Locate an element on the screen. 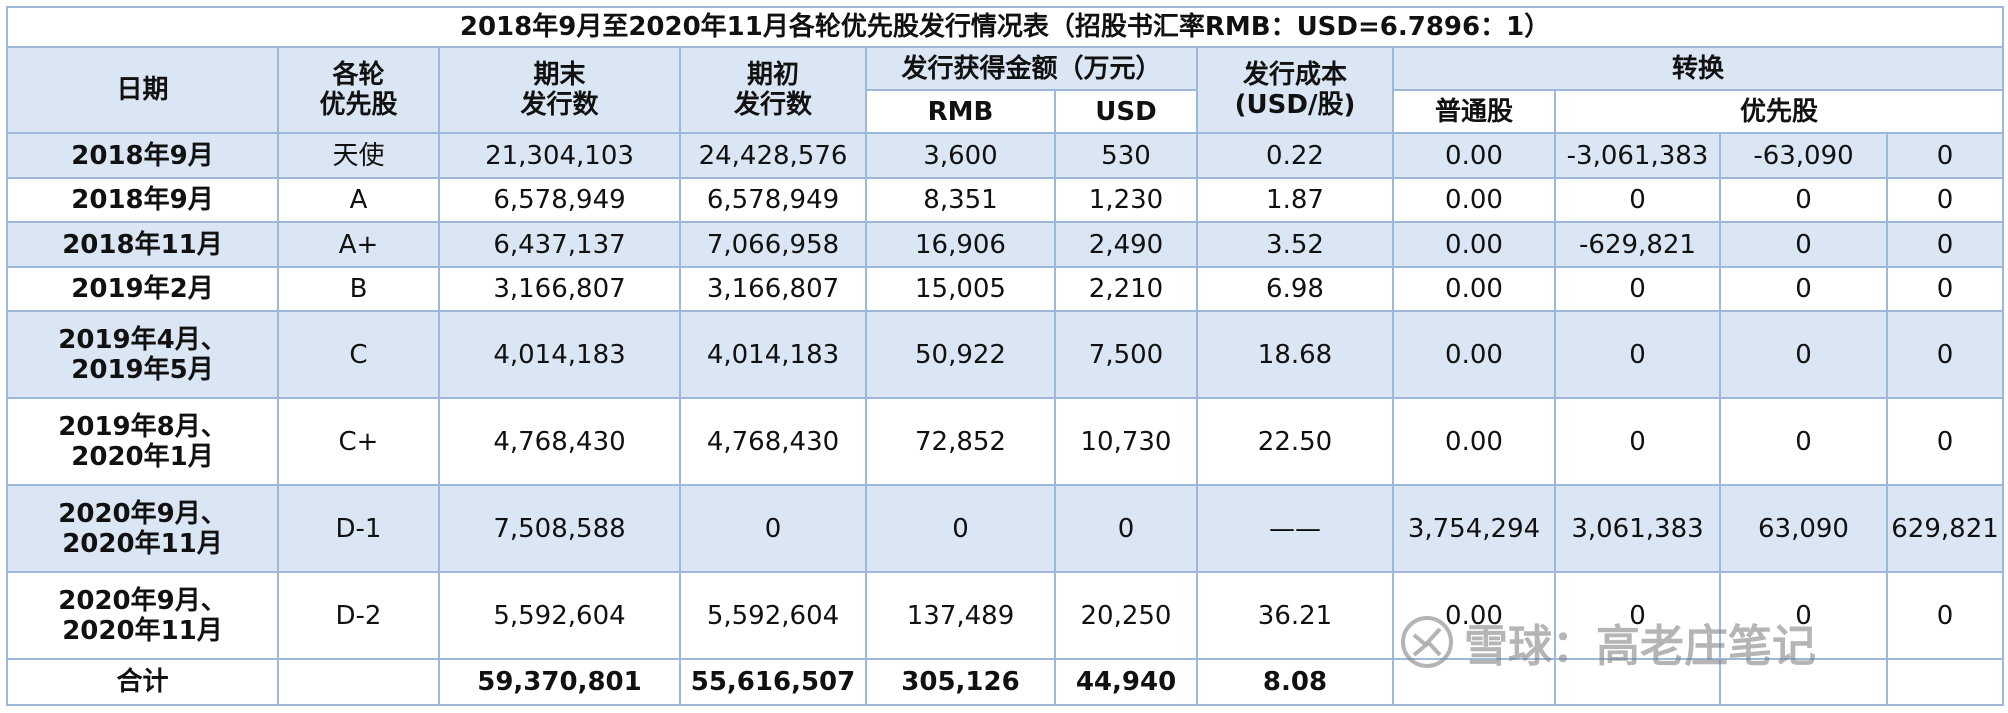  header-begin-shares: 期初 发行数 is located at coordinates (773, 90).